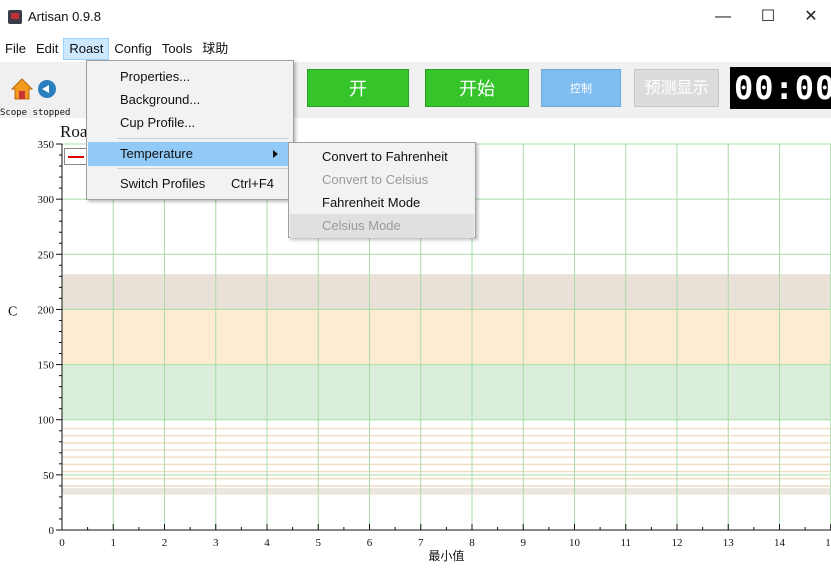 The image size is (831, 574). Describe the element at coordinates (358, 88) in the screenshot. I see `on-button: 开` at that location.